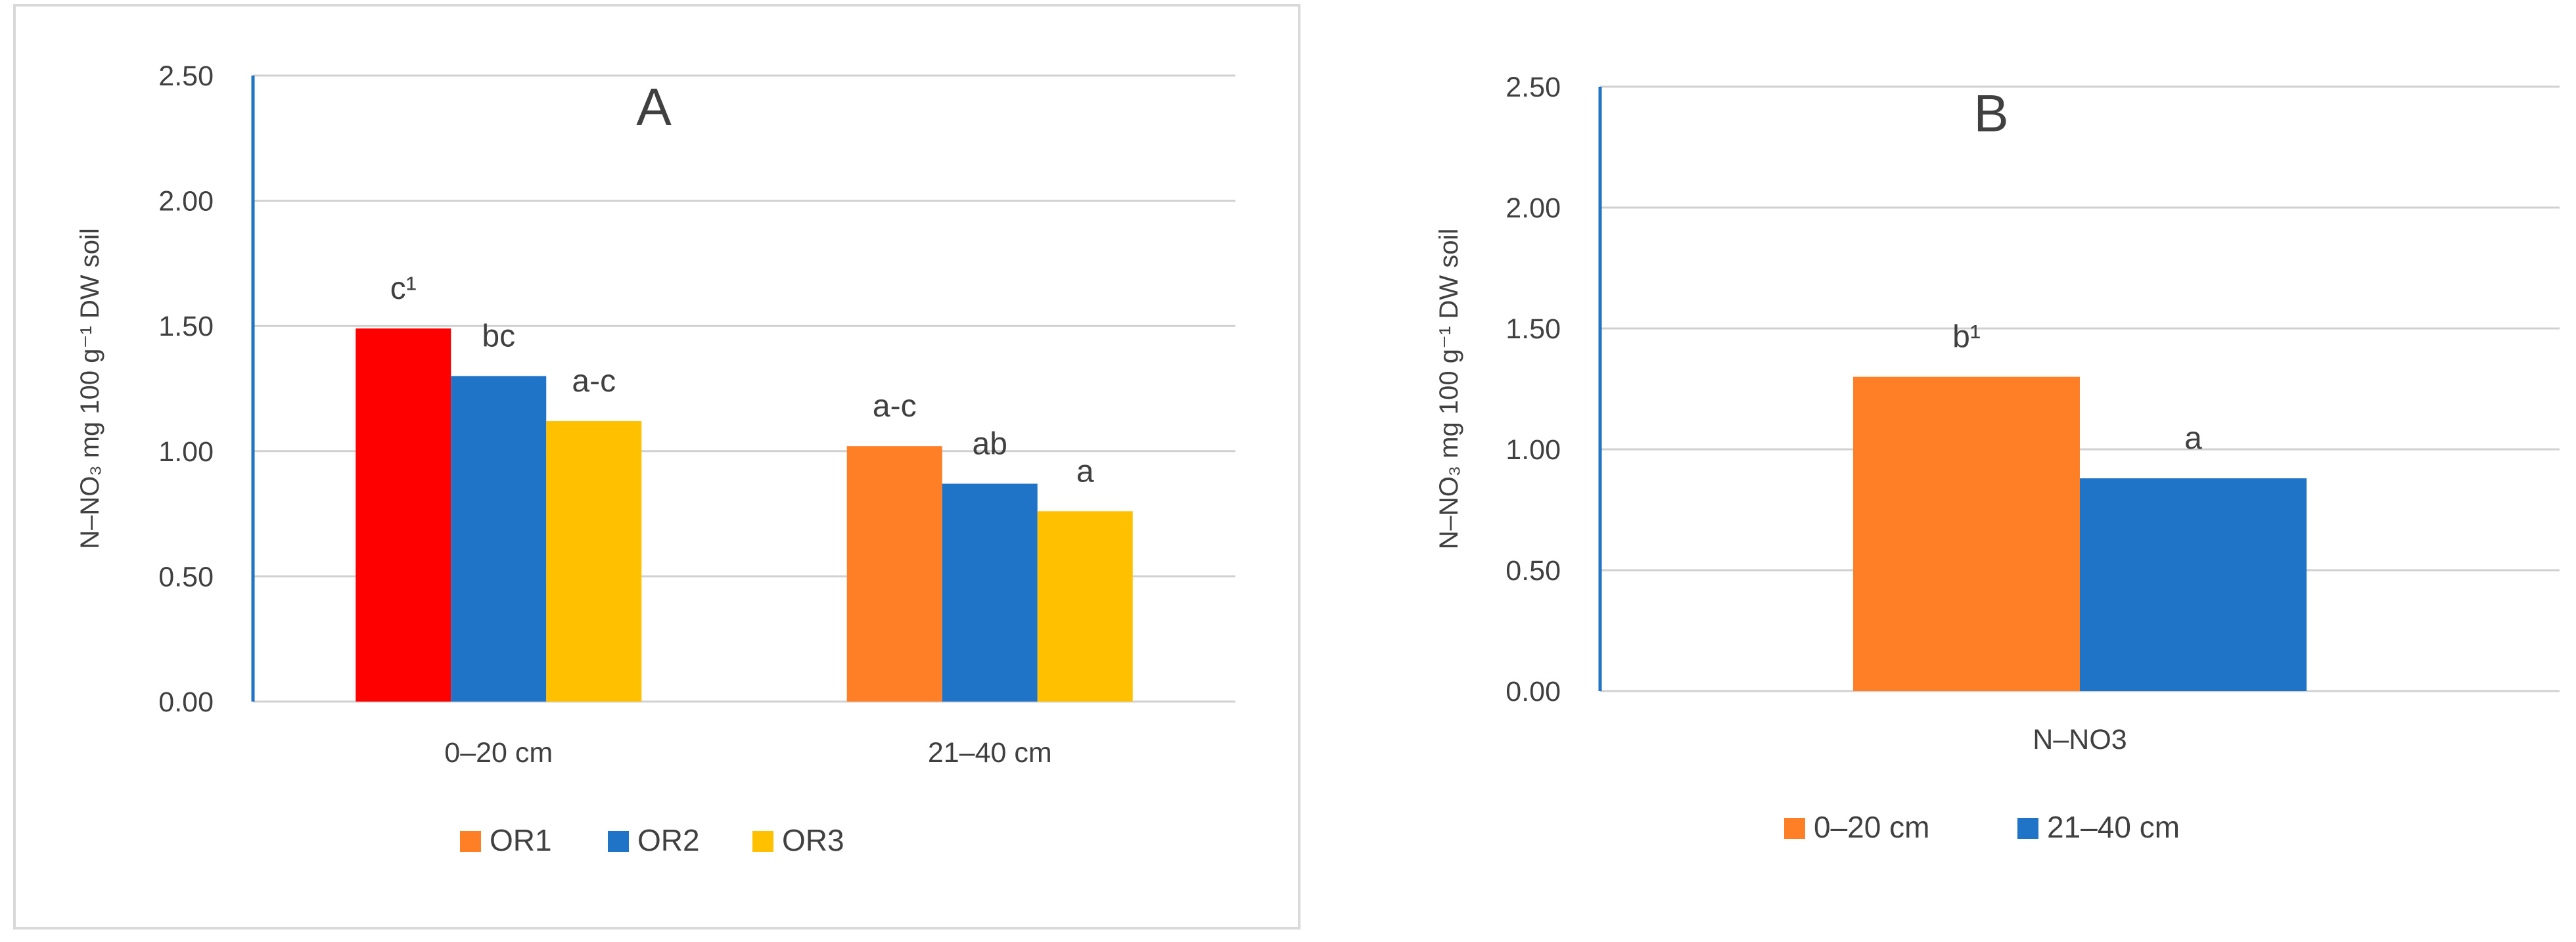 This screenshot has width=2576, height=942. Describe the element at coordinates (813, 840) in the screenshot. I see `legend-label: OR3` at that location.